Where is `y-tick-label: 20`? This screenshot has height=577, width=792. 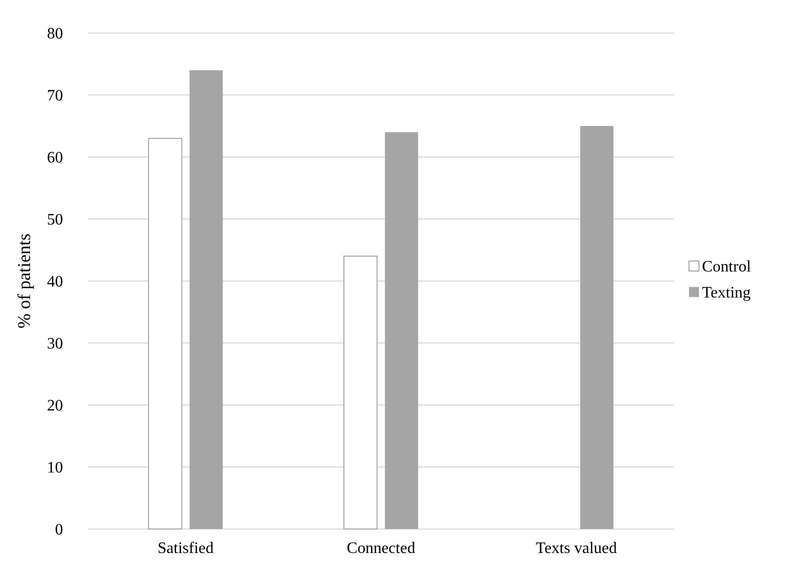 y-tick-label: 20 is located at coordinates (55, 406).